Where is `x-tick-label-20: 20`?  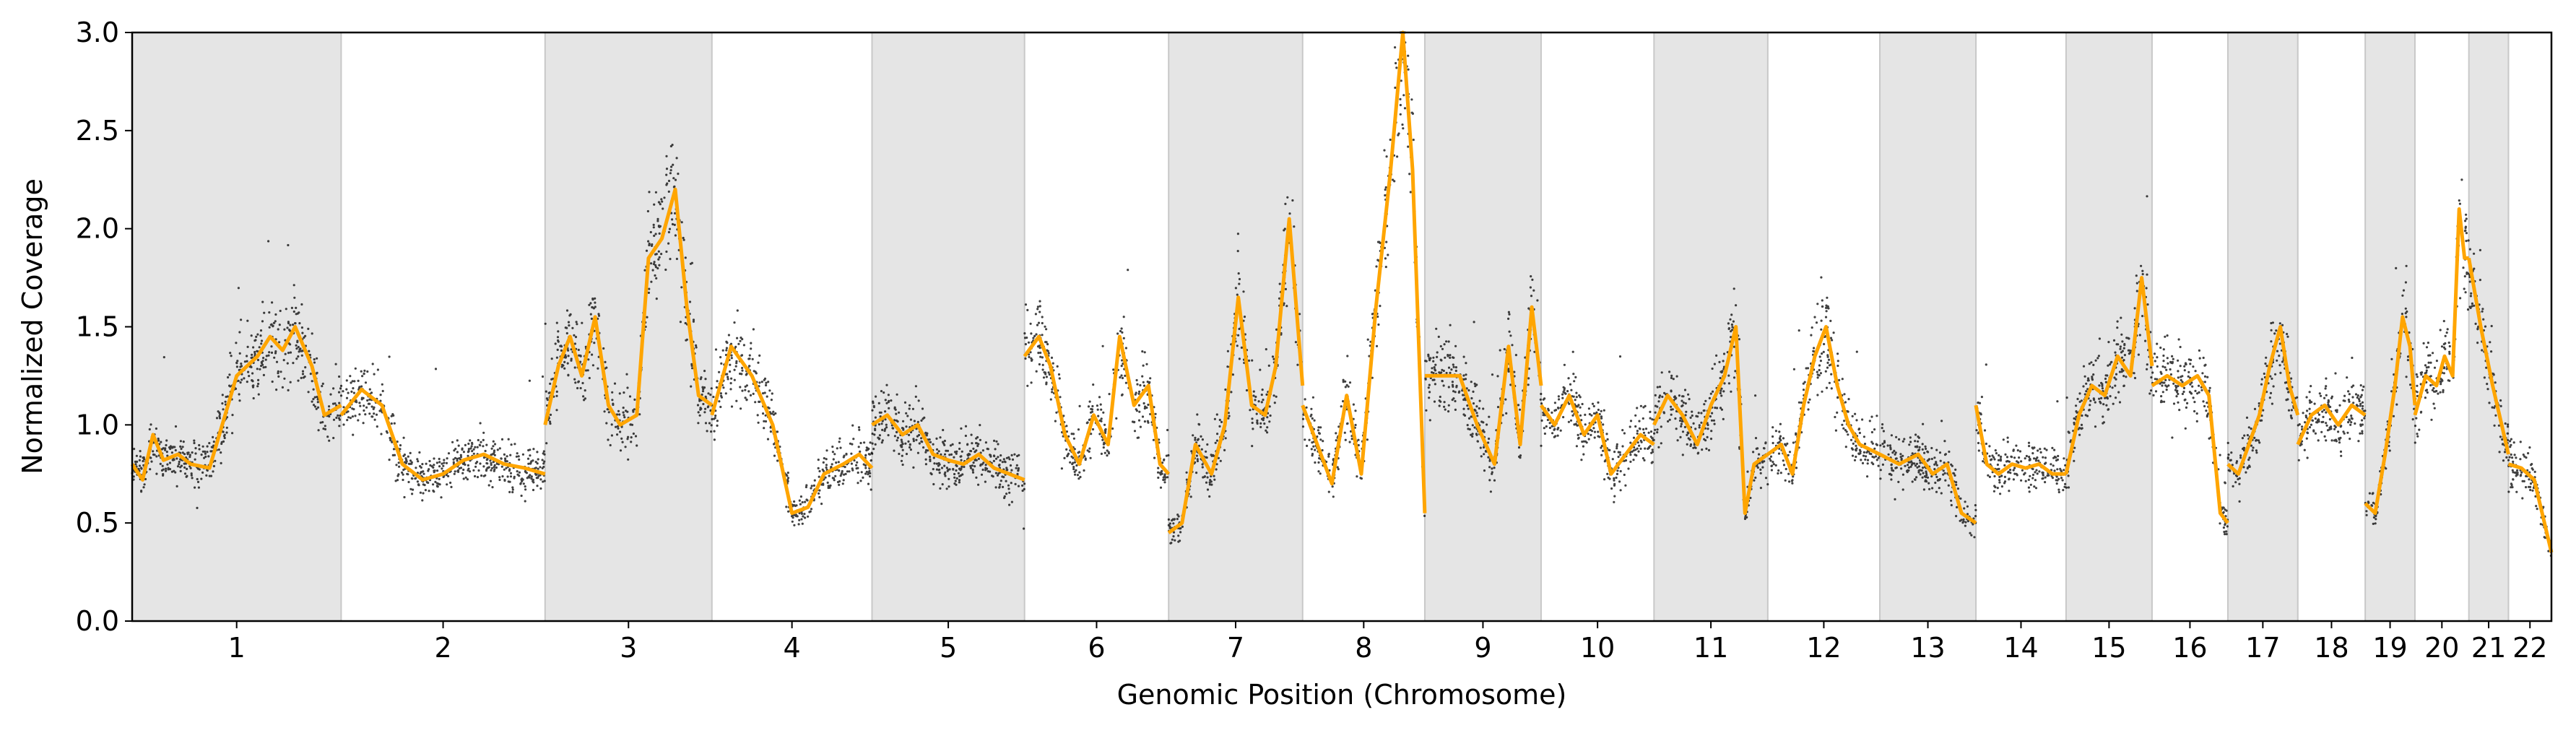 x-tick-label-20: 20 is located at coordinates (2441, 648).